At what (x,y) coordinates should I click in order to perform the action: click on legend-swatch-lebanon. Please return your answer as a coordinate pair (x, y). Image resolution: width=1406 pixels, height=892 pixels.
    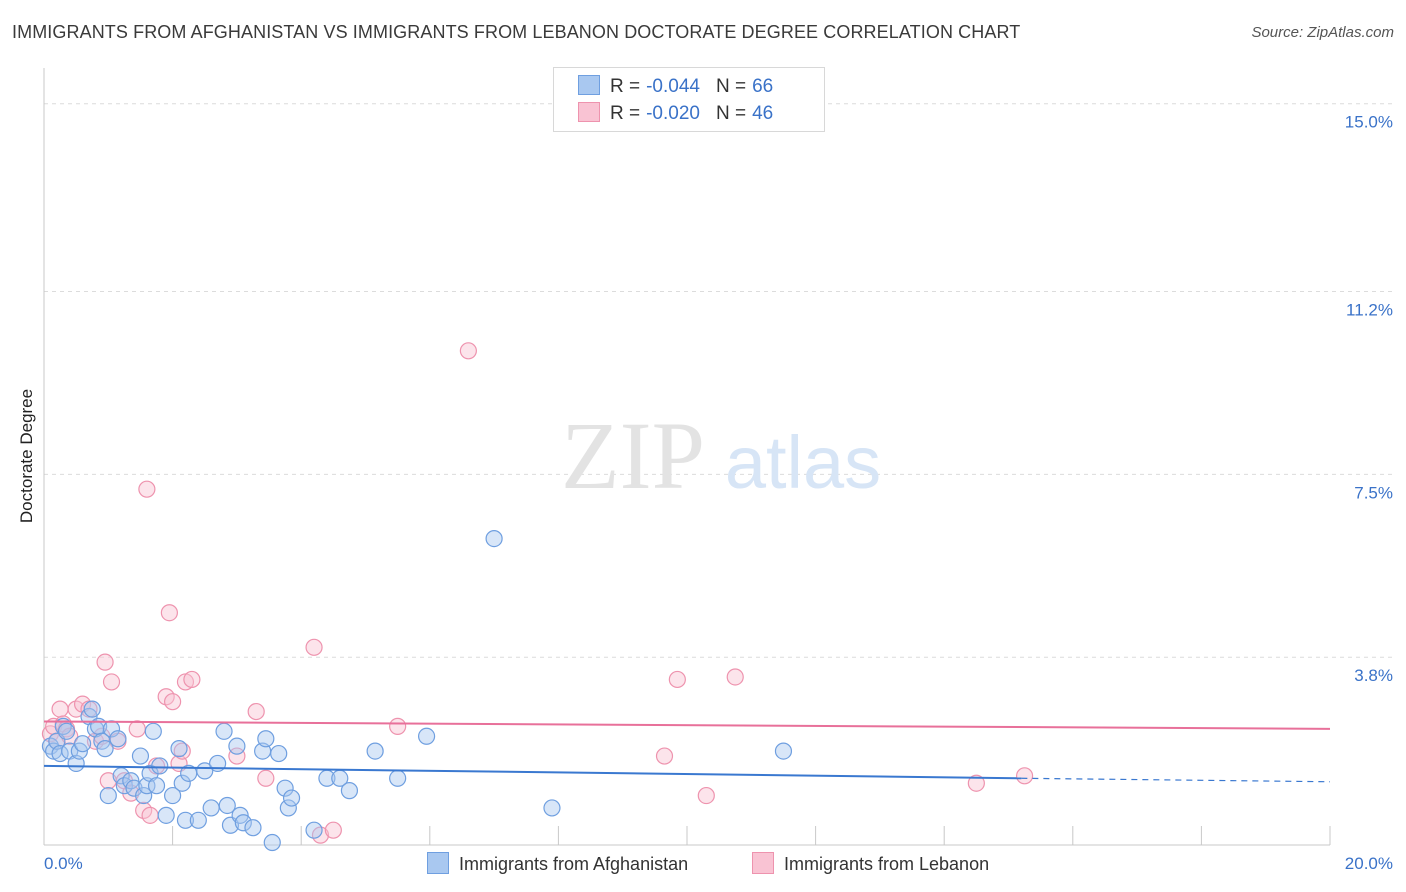
    Looking at the image, I should click on (589, 112).